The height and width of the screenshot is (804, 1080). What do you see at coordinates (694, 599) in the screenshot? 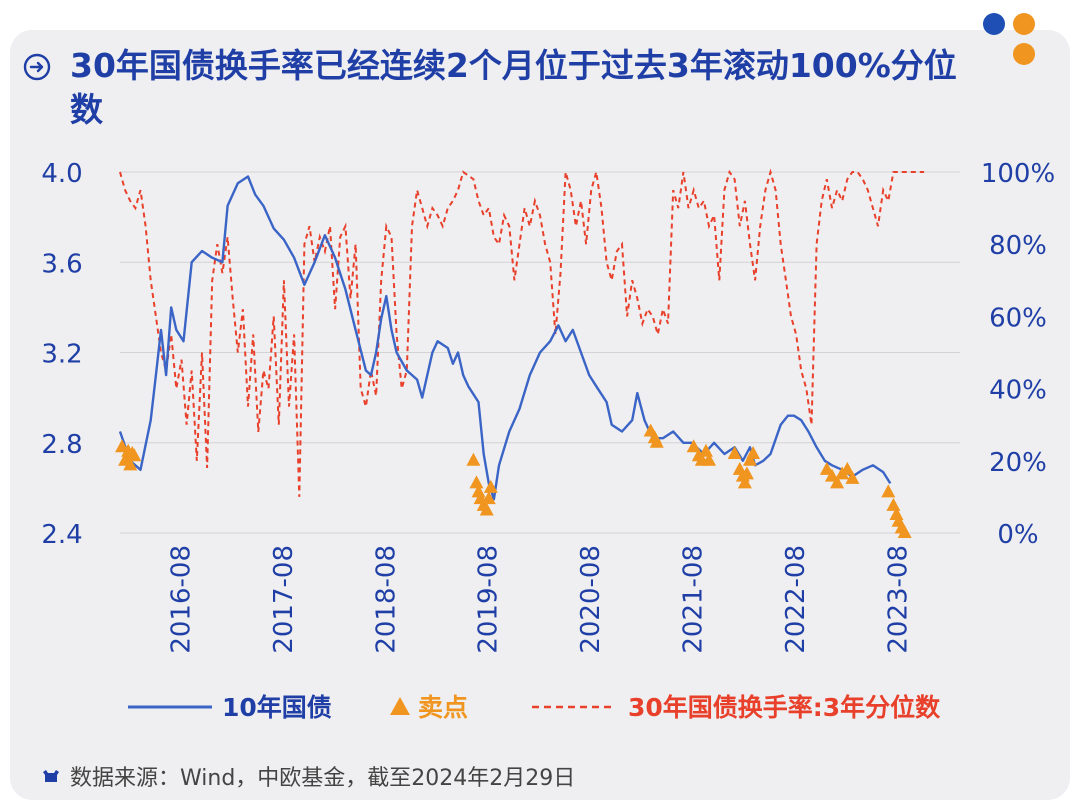
I see `x-tick-label: 2021-08` at bounding box center [694, 599].